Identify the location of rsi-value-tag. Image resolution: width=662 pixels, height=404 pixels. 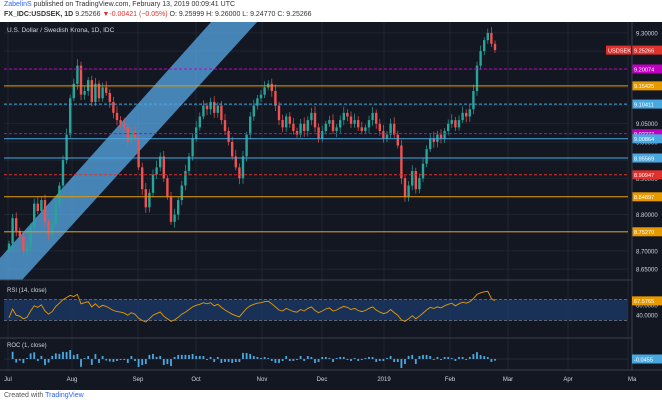
(647, 301).